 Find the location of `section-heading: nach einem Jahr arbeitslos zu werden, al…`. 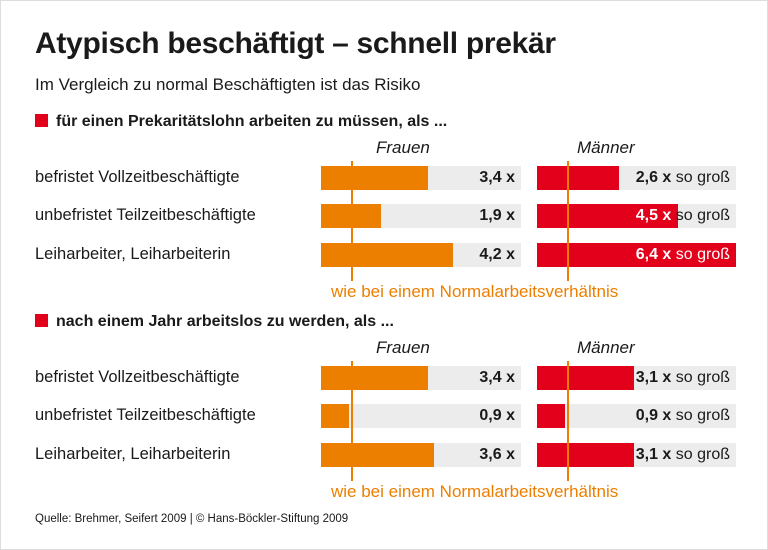

section-heading: nach einem Jahr arbeitslos zu werden, al… is located at coordinates (214, 322).